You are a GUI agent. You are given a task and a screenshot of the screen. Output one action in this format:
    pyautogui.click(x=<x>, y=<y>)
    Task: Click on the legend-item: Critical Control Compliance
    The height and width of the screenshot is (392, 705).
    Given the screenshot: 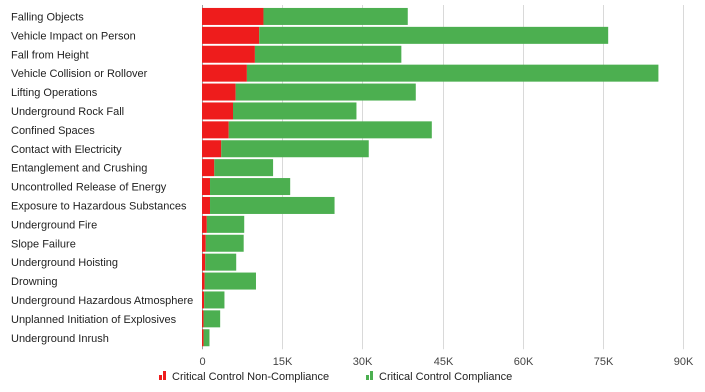 What is the action you would take?
    pyautogui.click(x=439, y=377)
    